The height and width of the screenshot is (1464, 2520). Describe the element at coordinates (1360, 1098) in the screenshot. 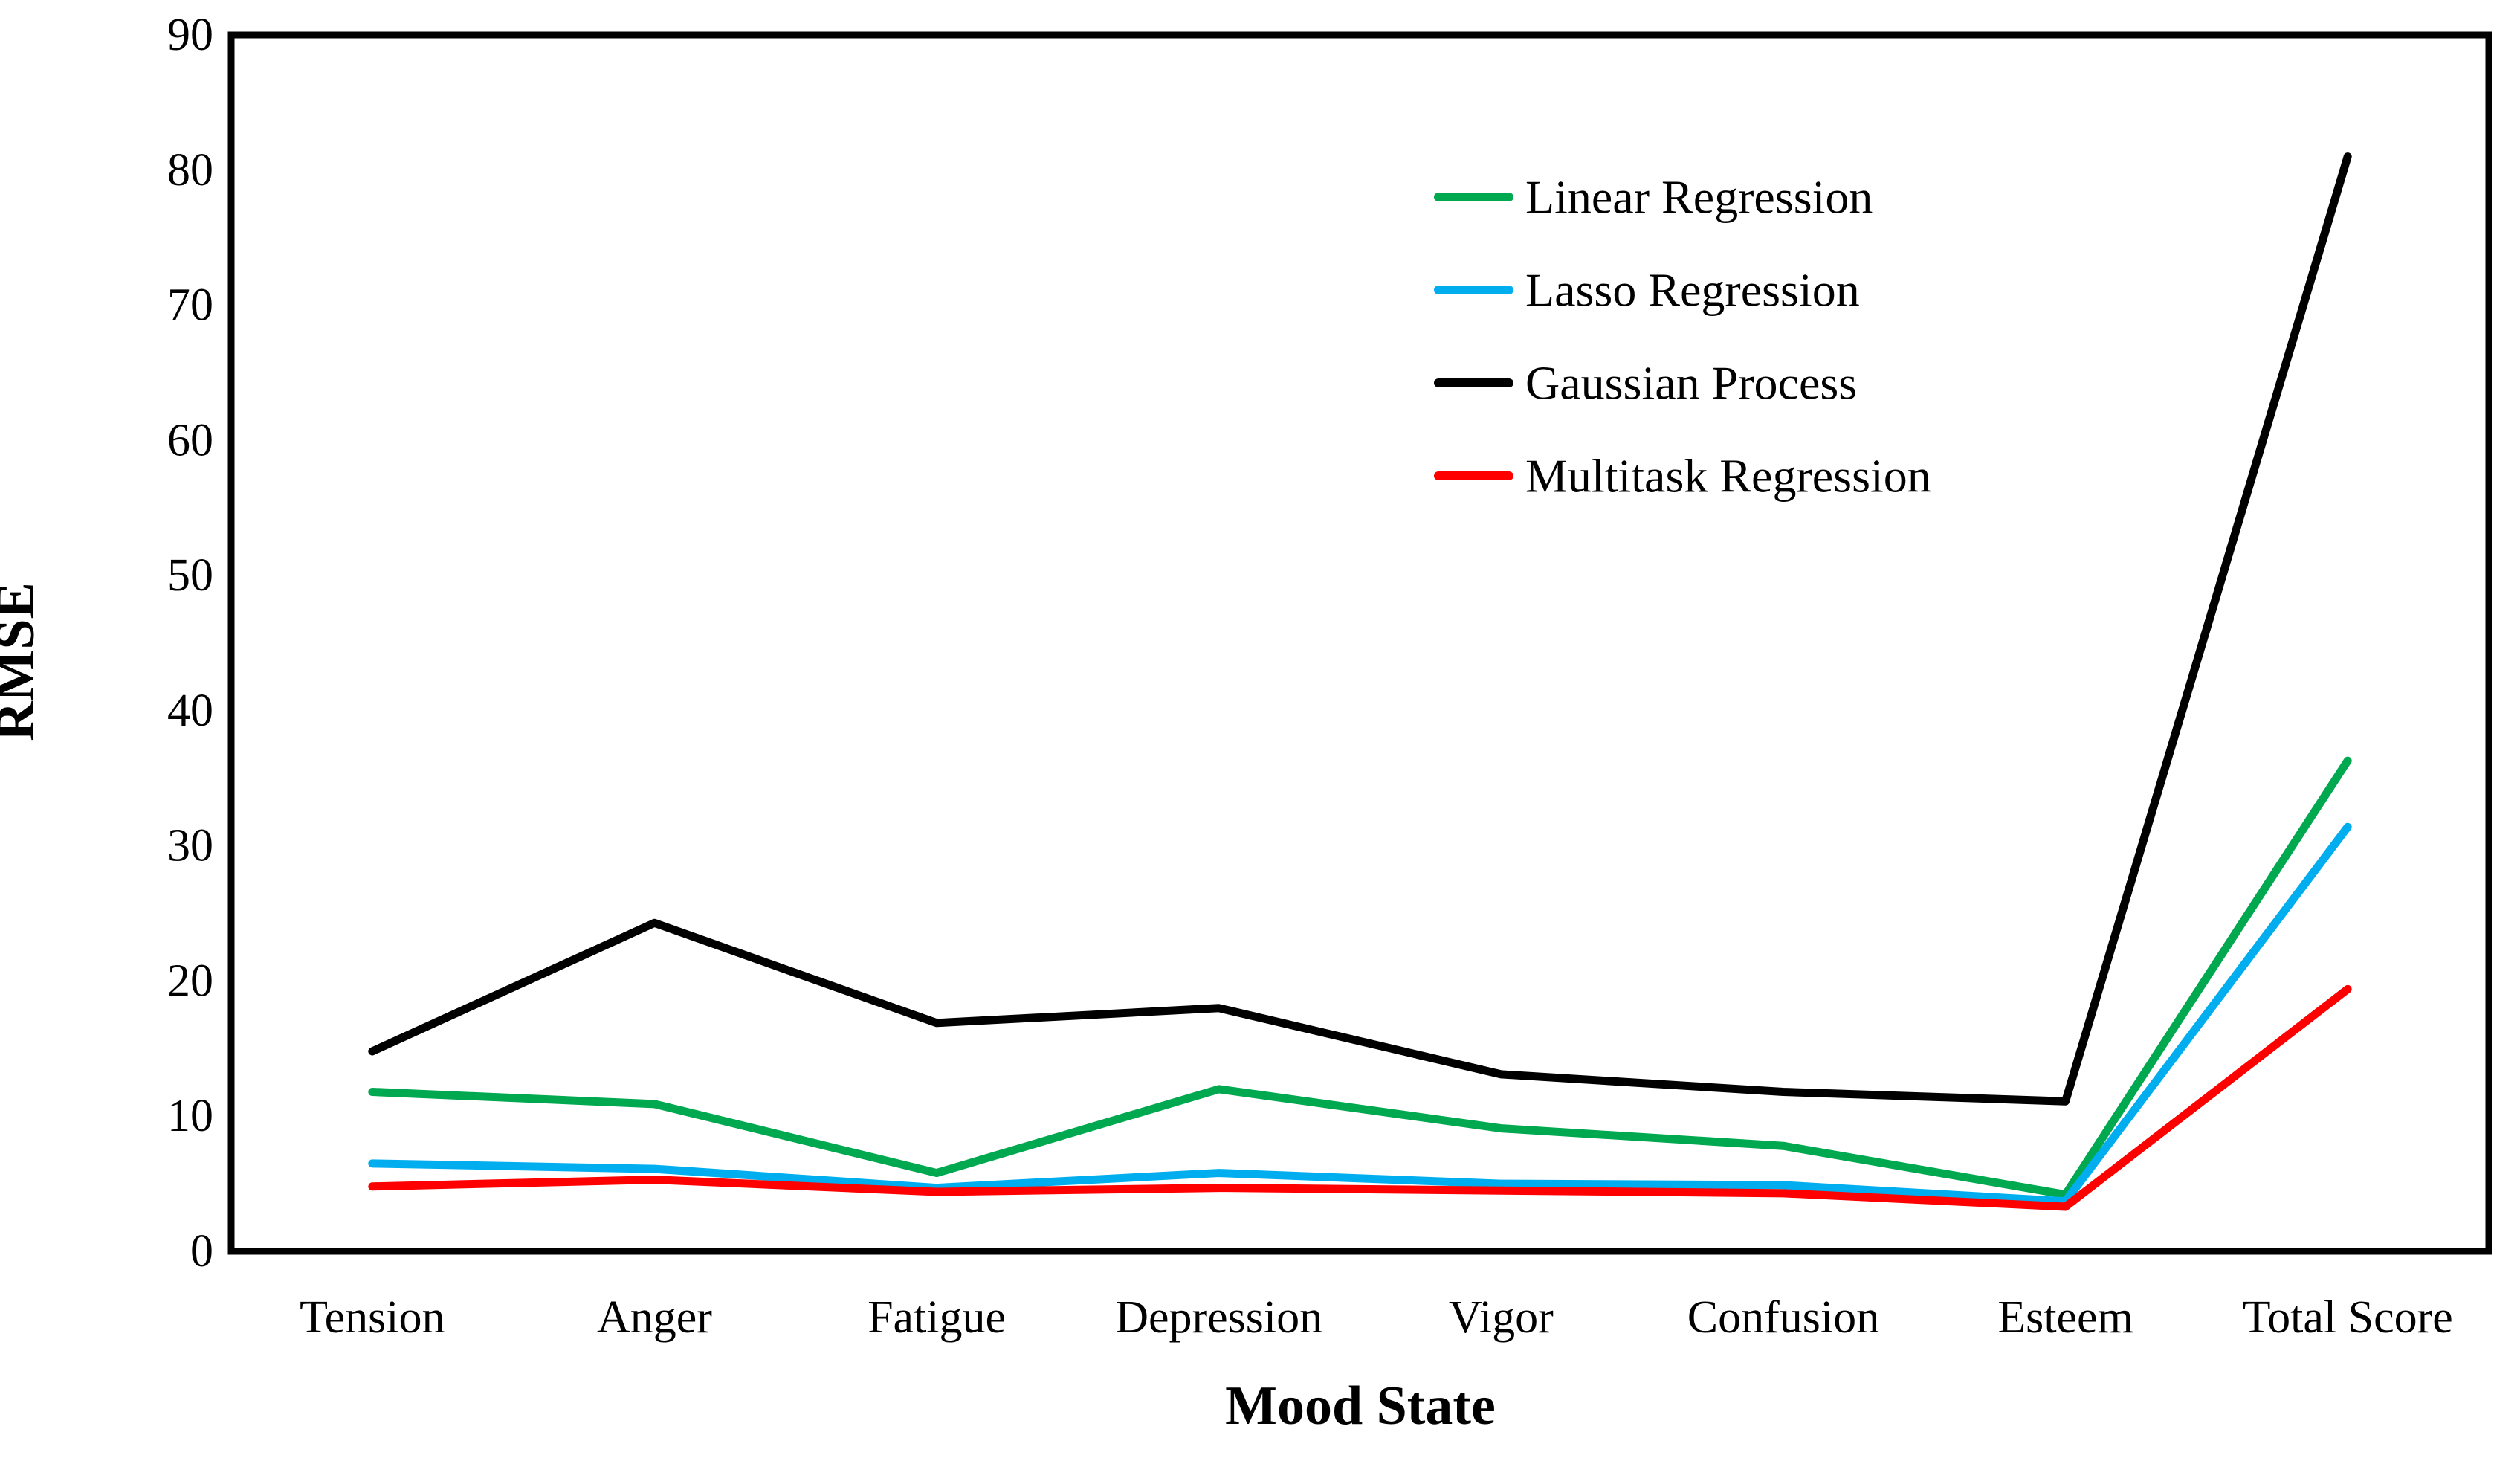

I see `series-line-multitask-regression` at that location.